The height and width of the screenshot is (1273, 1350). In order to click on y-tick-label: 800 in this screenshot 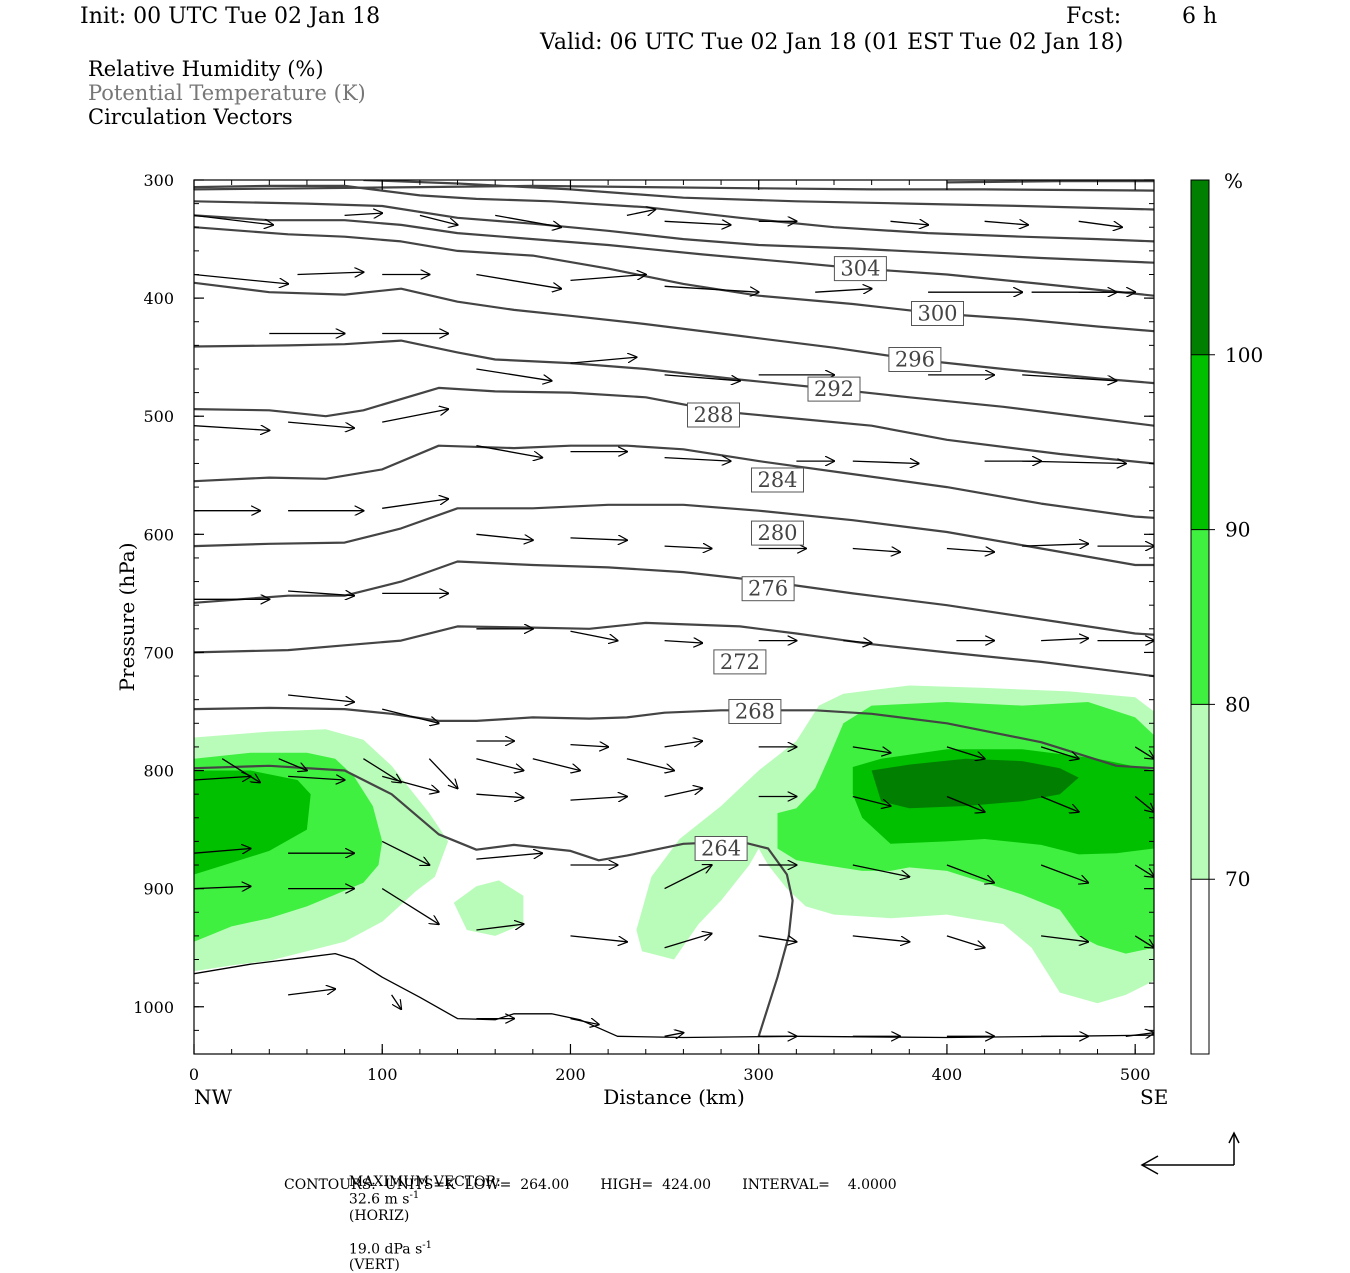, I will do `click(158, 771)`.